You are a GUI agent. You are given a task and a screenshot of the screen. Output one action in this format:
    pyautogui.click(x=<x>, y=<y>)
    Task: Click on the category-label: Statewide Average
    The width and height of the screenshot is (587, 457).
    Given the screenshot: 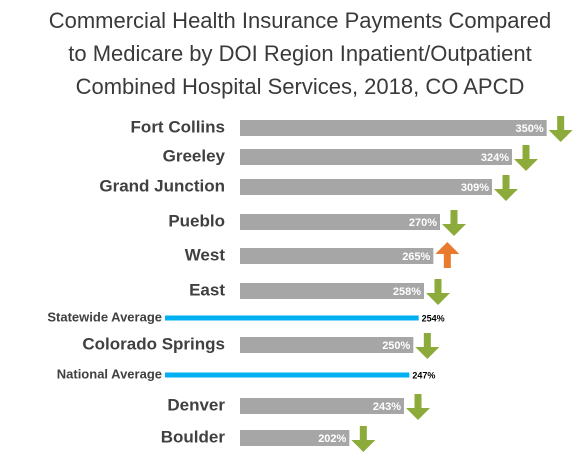 What is the action you would take?
    pyautogui.click(x=104, y=316)
    